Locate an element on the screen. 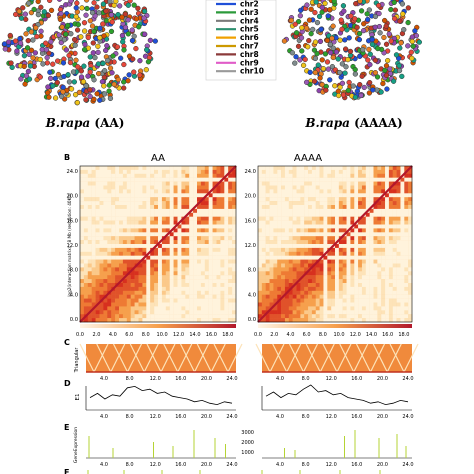  track-xtick: 4.0 is located at coordinates (280, 379).